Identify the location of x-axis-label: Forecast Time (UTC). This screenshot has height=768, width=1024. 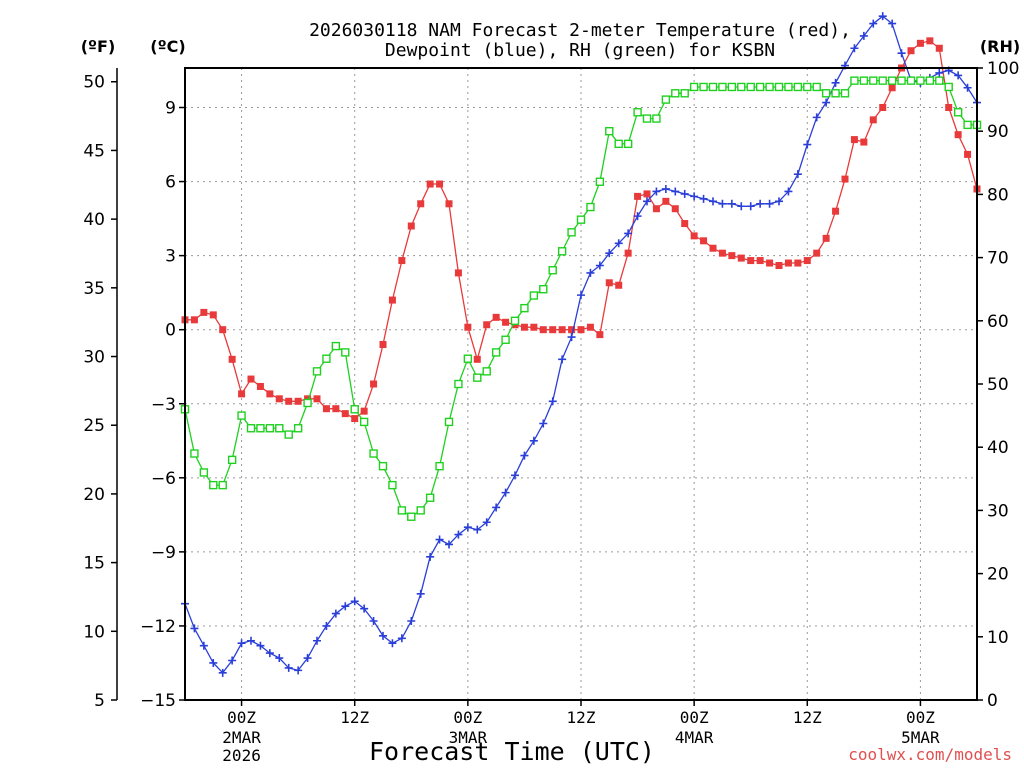
(512, 751).